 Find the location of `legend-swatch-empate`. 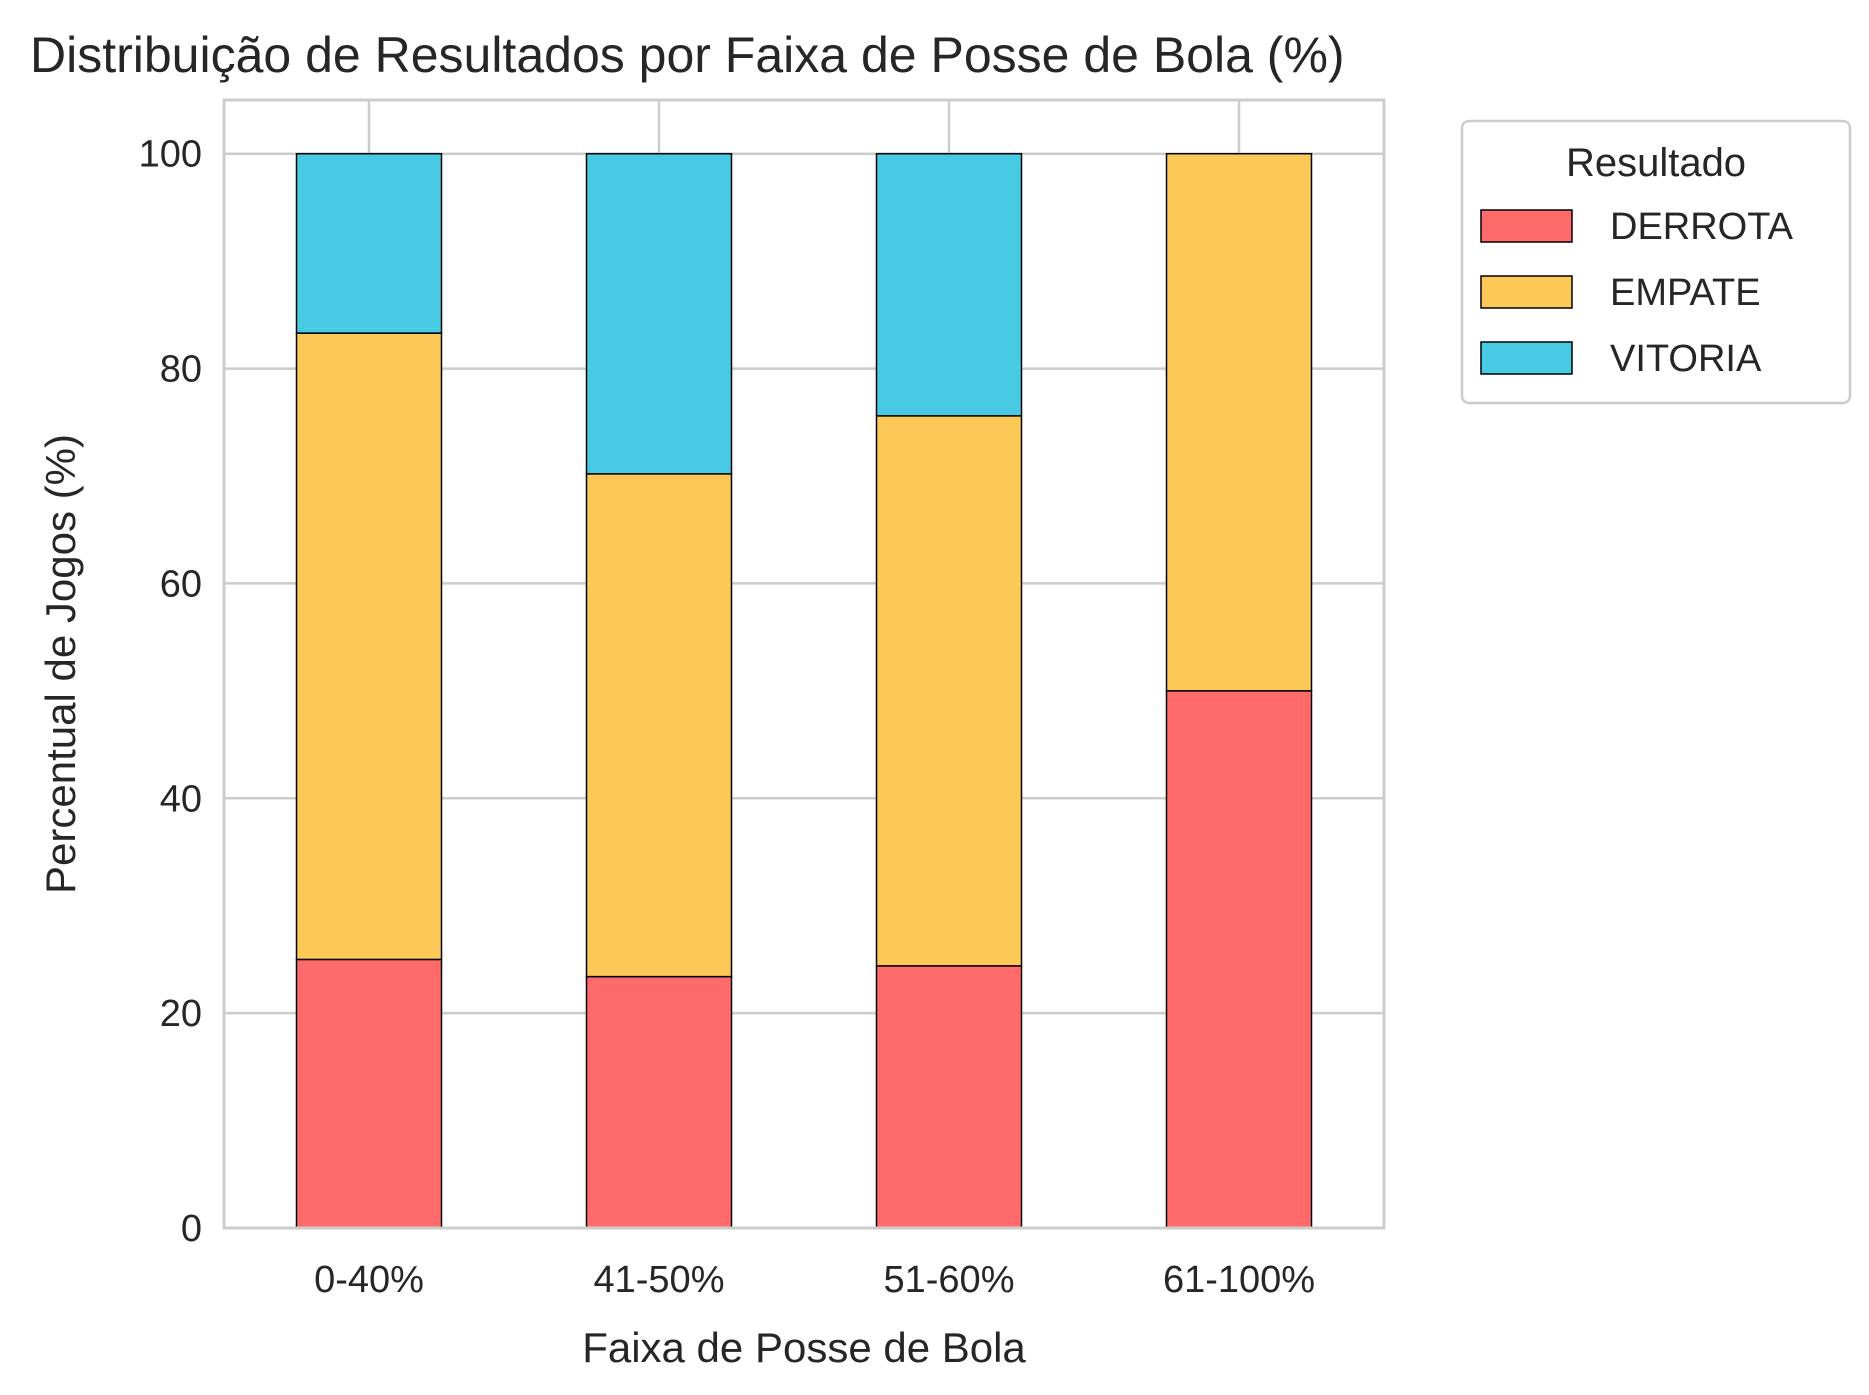

legend-swatch-empate is located at coordinates (1526, 292).